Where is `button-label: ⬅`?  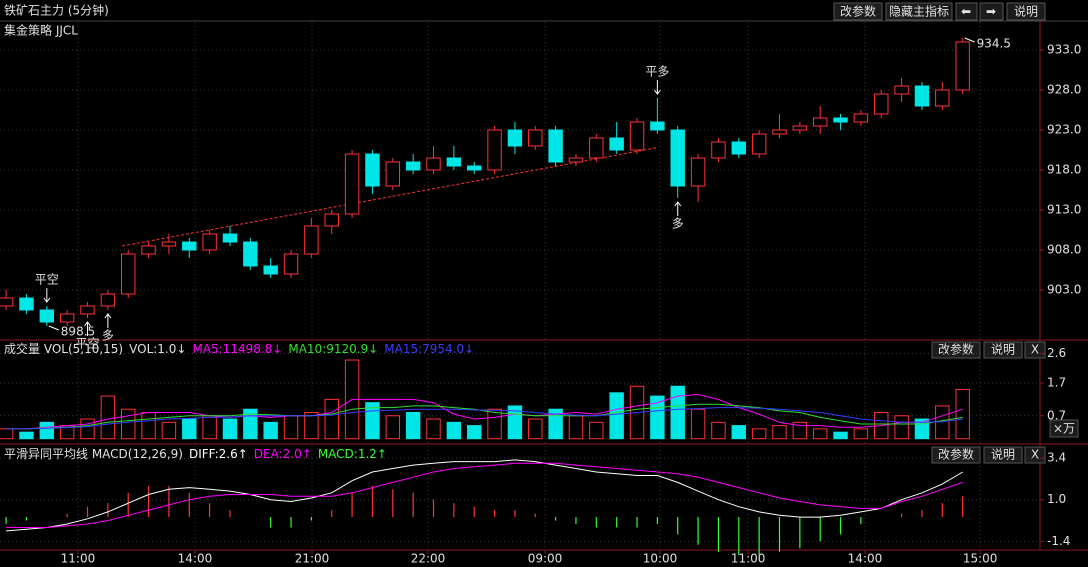 button-label: ⬅ is located at coordinates (966, 12).